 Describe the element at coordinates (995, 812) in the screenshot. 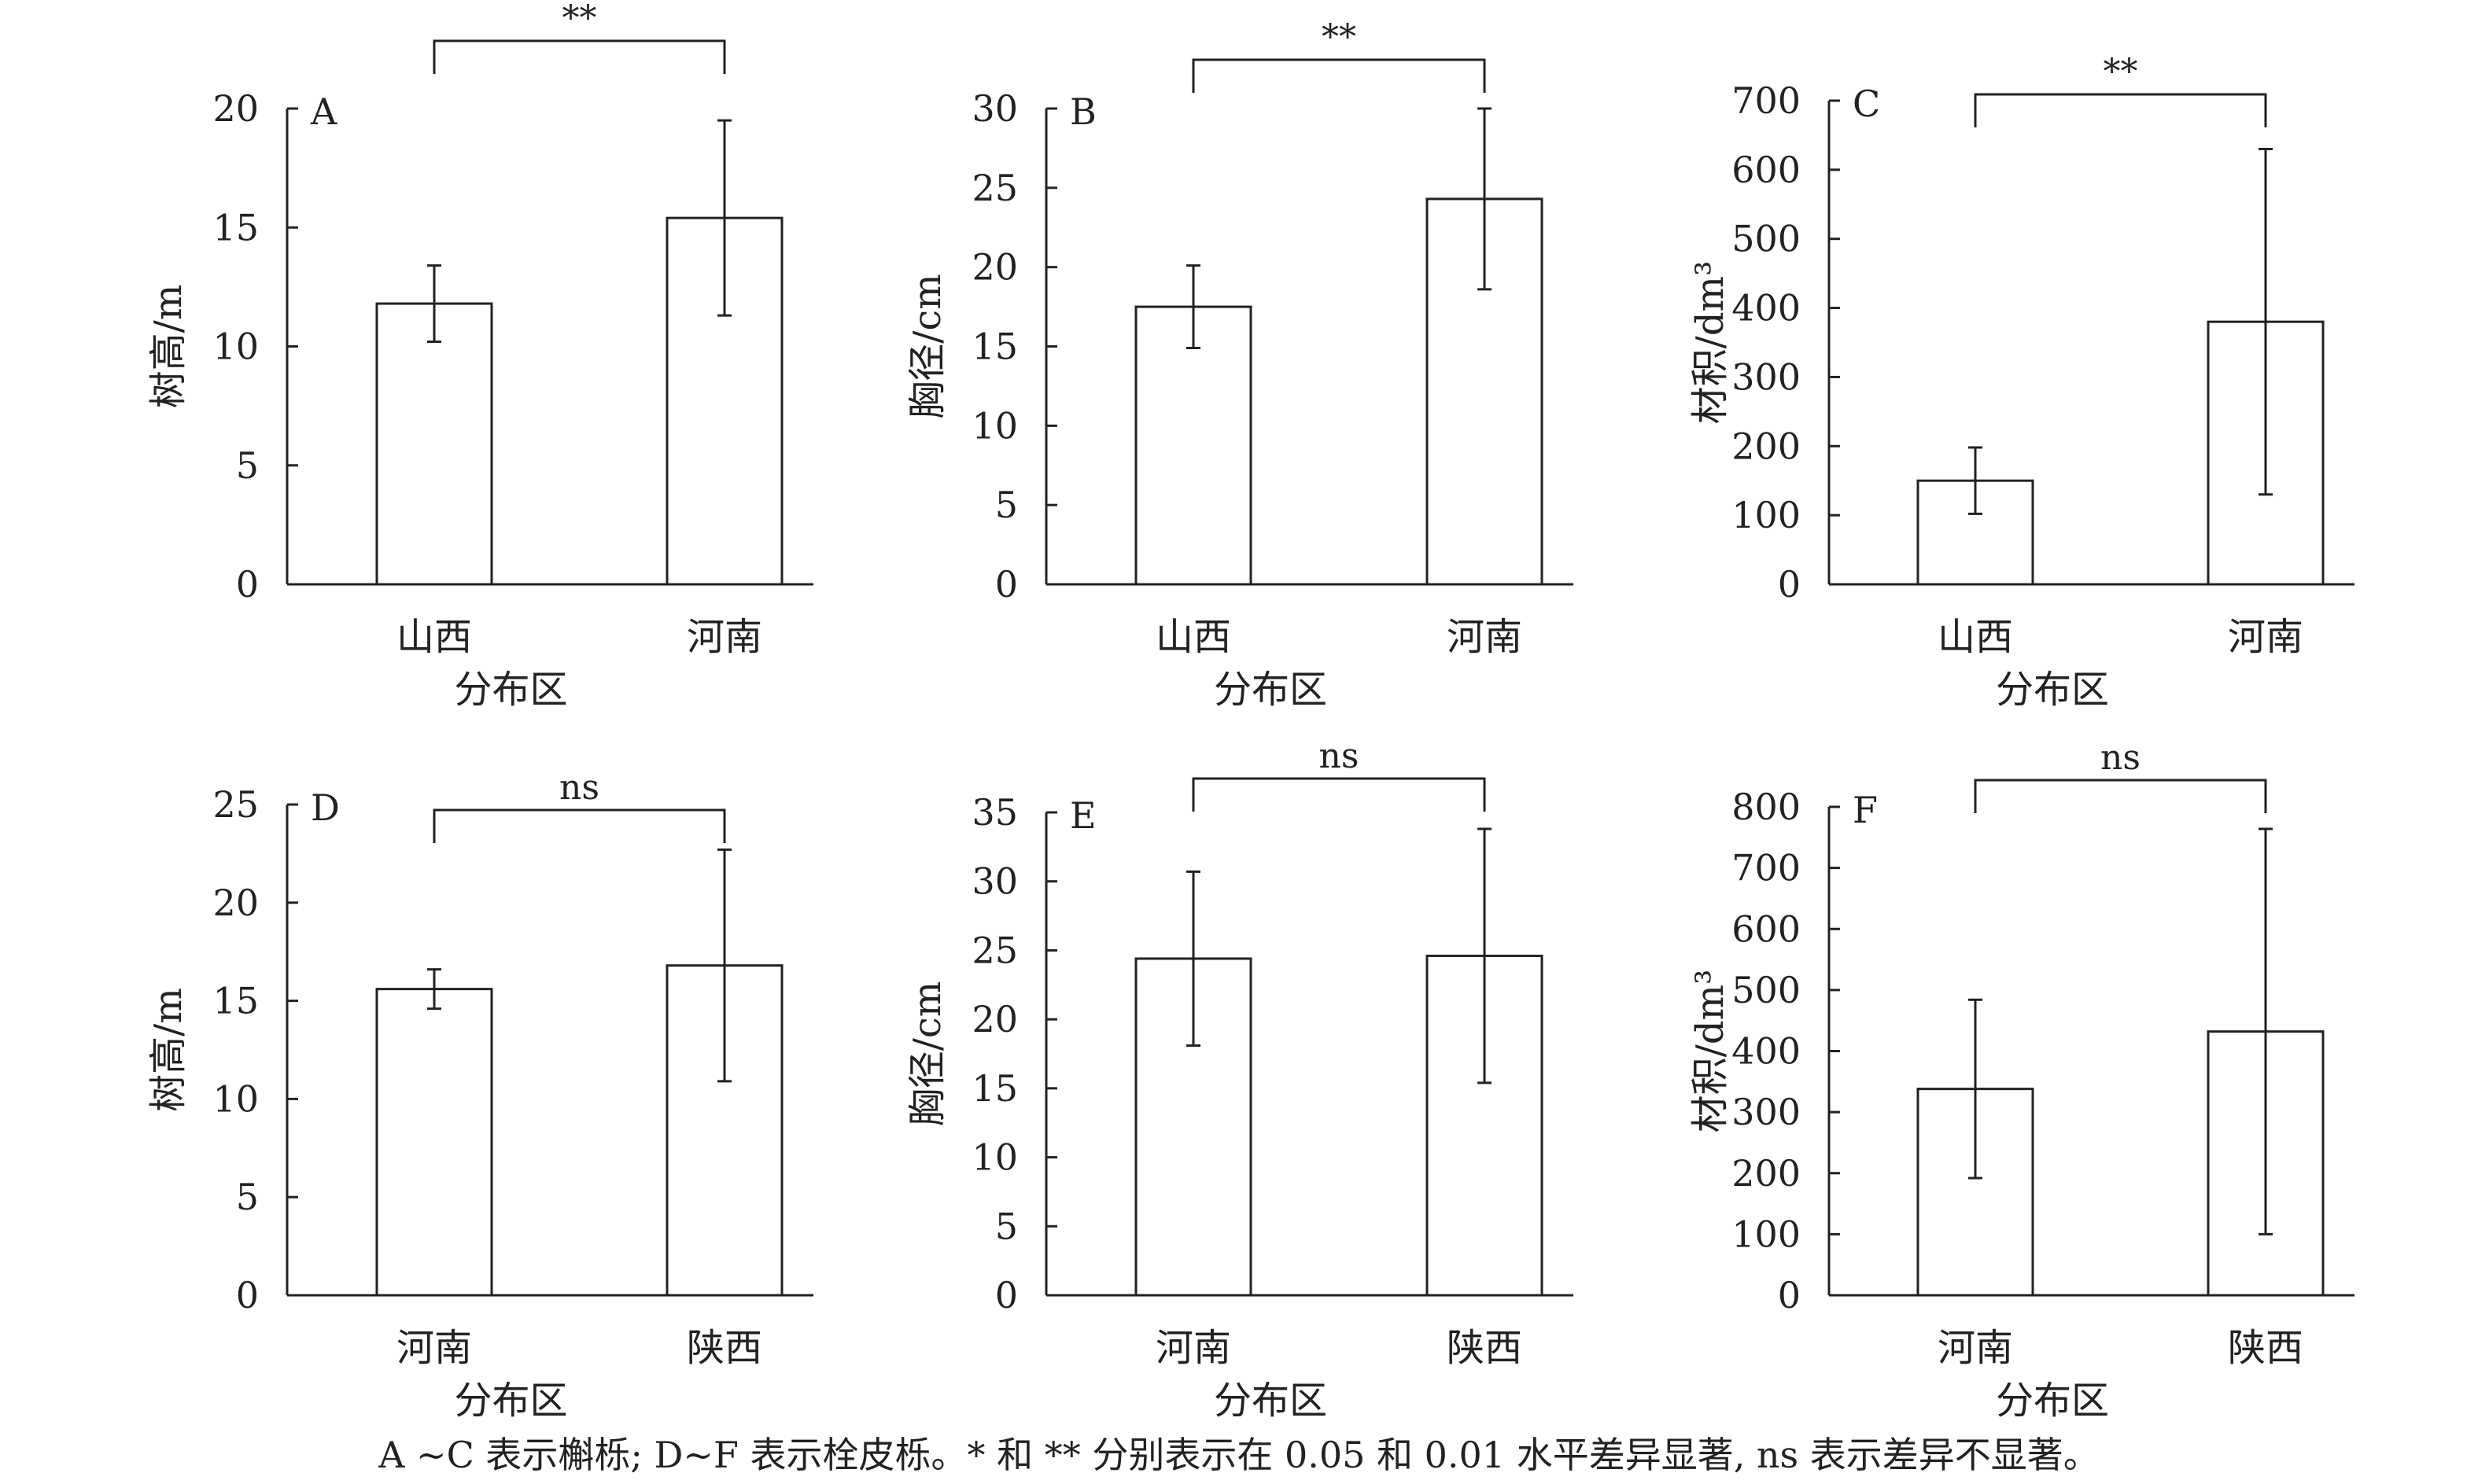

I see `y-tick-label: 35` at that location.